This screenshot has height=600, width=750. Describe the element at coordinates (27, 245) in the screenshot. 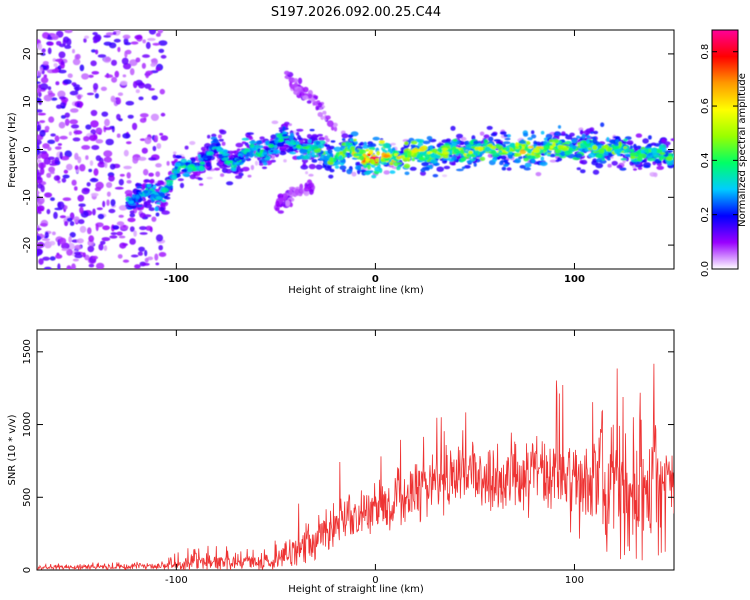

I see `y-tick-label: -20` at that location.